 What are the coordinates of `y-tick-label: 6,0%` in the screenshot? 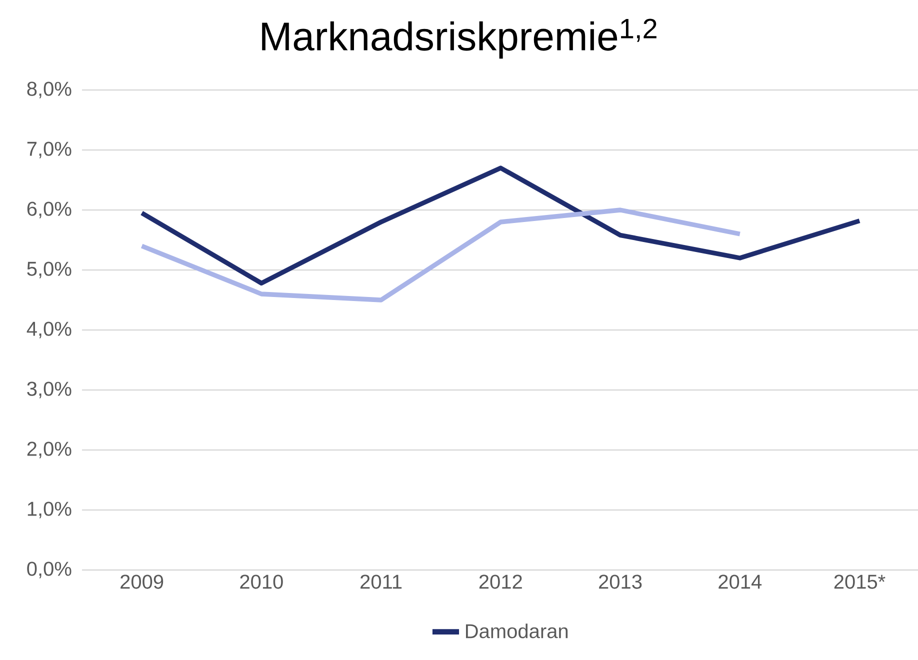 It's located at (49, 210).